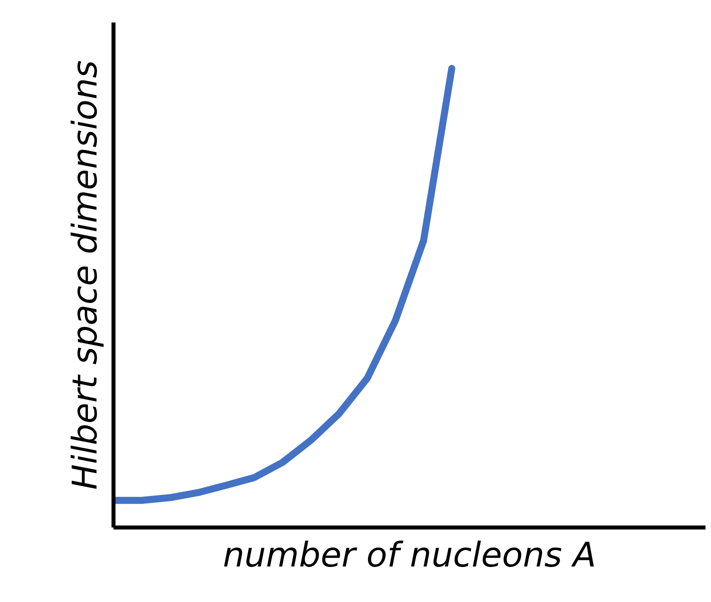  What do you see at coordinates (86, 275) in the screenshot?
I see `y-axis-title: Hilbert space dimensions` at bounding box center [86, 275].